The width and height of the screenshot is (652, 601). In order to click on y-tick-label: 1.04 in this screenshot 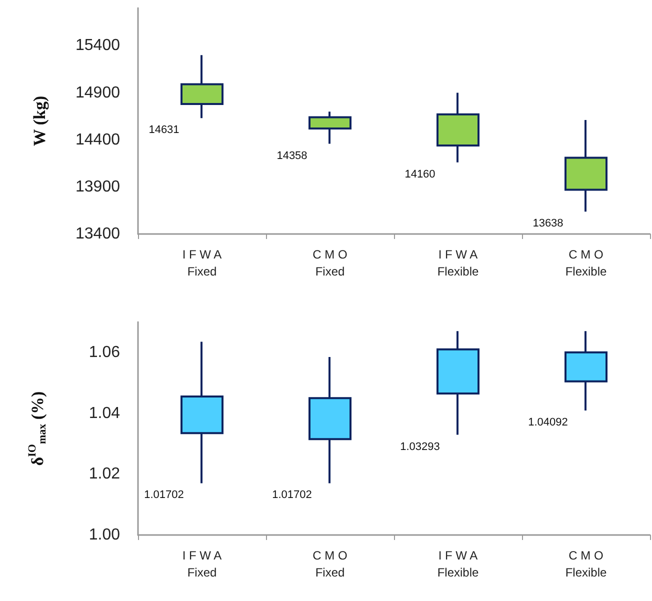, I will do `click(104, 413)`.